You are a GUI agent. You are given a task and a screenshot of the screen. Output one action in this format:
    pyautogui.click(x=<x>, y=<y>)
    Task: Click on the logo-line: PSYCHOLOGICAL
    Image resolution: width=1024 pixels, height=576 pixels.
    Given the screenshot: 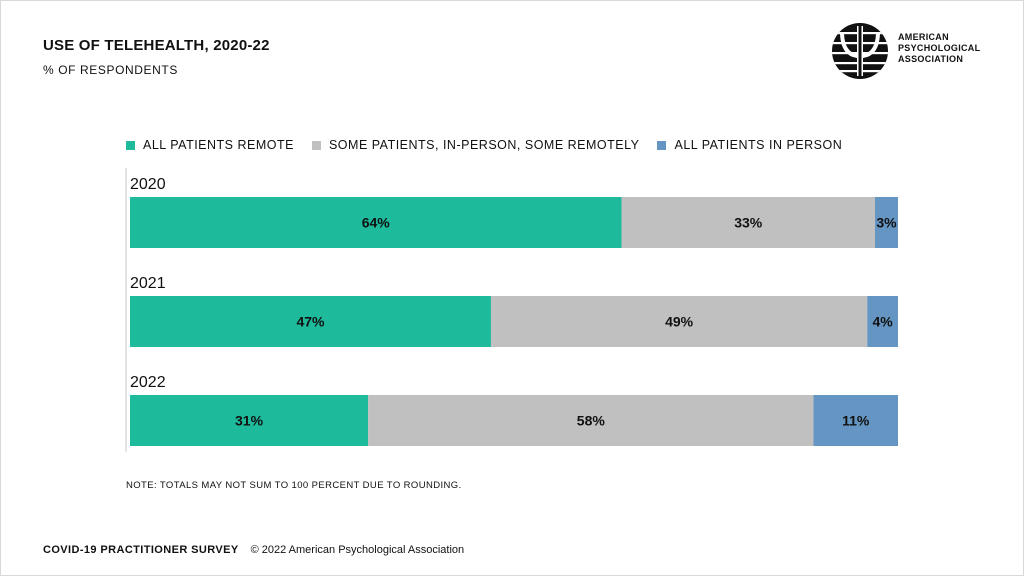 What is the action you would take?
    pyautogui.click(x=939, y=48)
    